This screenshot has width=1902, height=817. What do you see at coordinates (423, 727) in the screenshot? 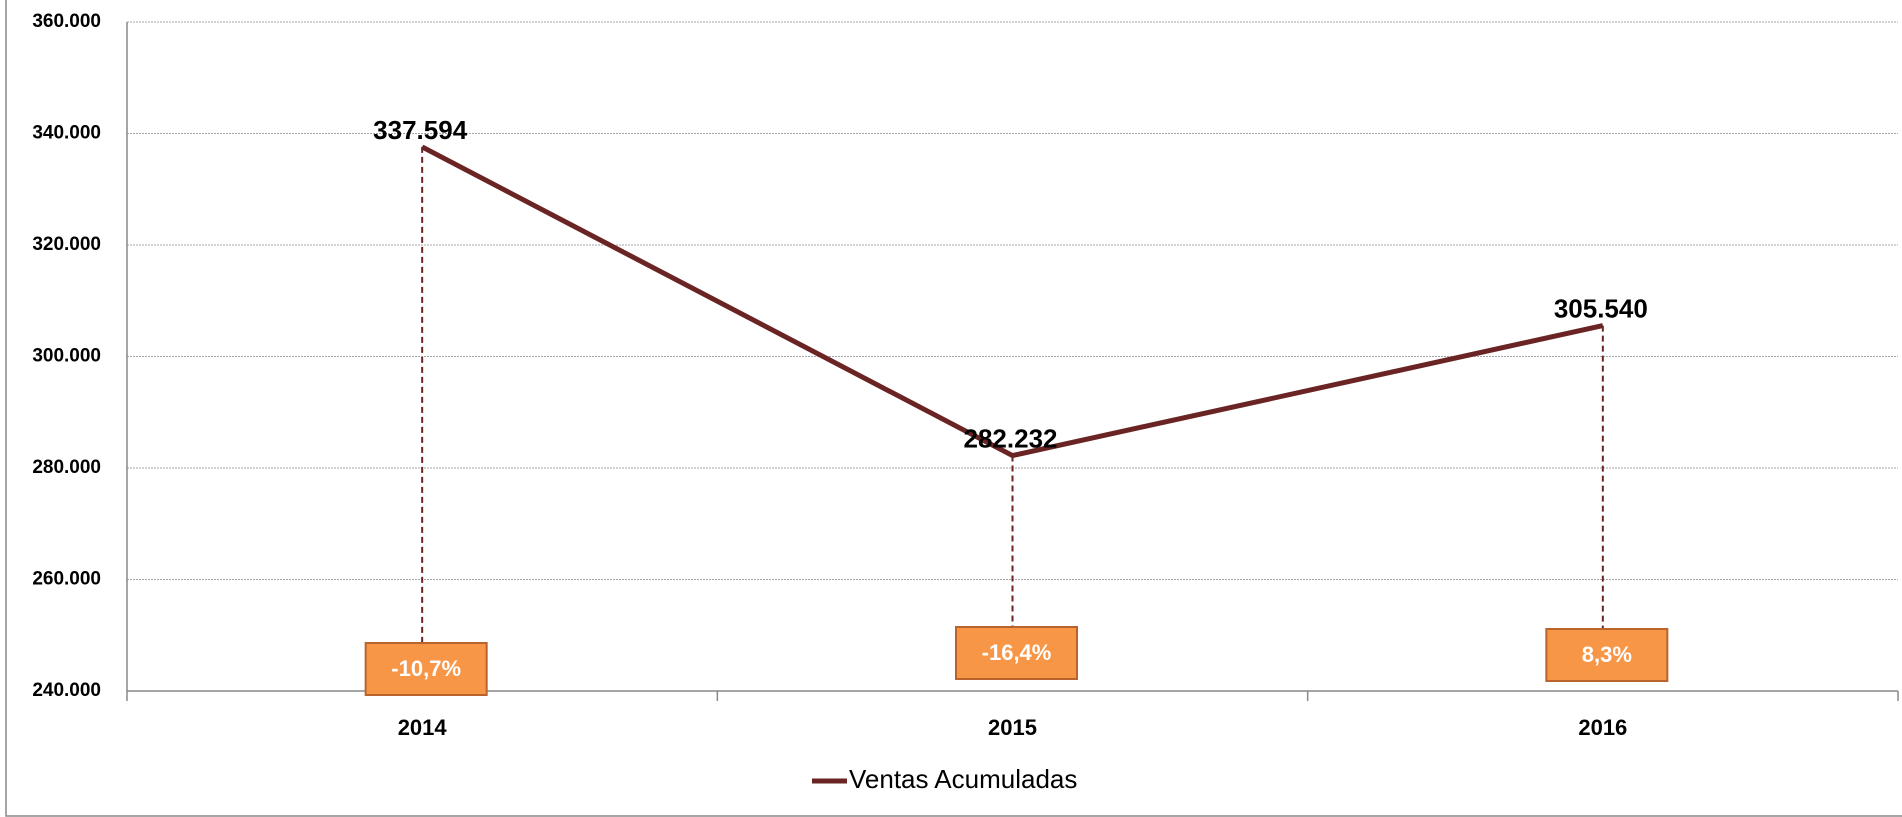
I see `x-tick-label: 2014` at bounding box center [423, 727].